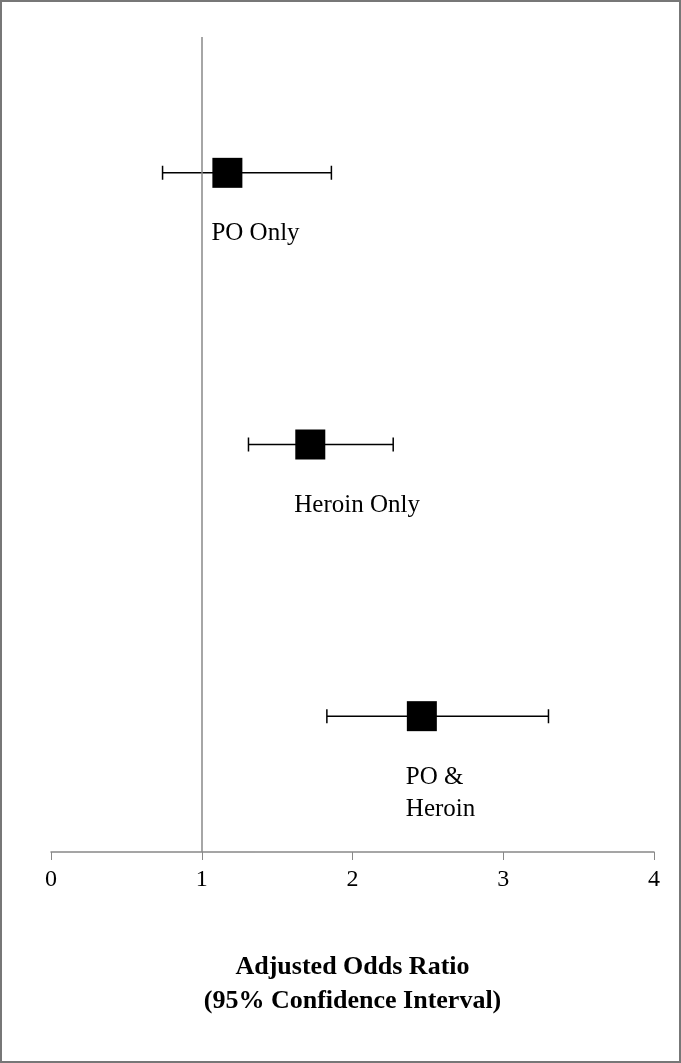  What do you see at coordinates (352, 982) in the screenshot?
I see `x-axis-title: Adjusted Odds Ratio (95% Confidence Interval)` at bounding box center [352, 982].